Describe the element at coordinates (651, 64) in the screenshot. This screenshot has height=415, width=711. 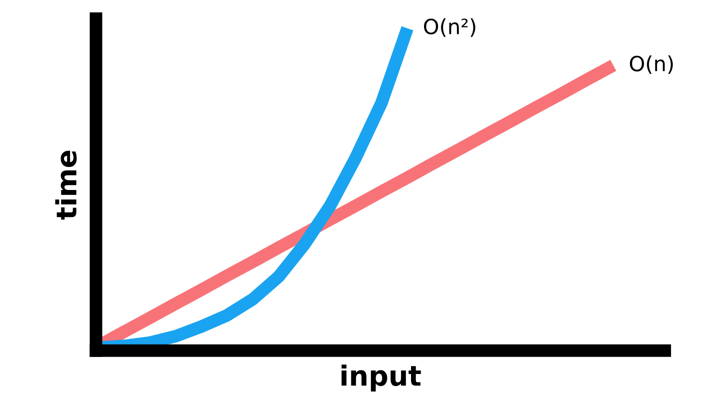
I see `series-label: O(n)` at that location.